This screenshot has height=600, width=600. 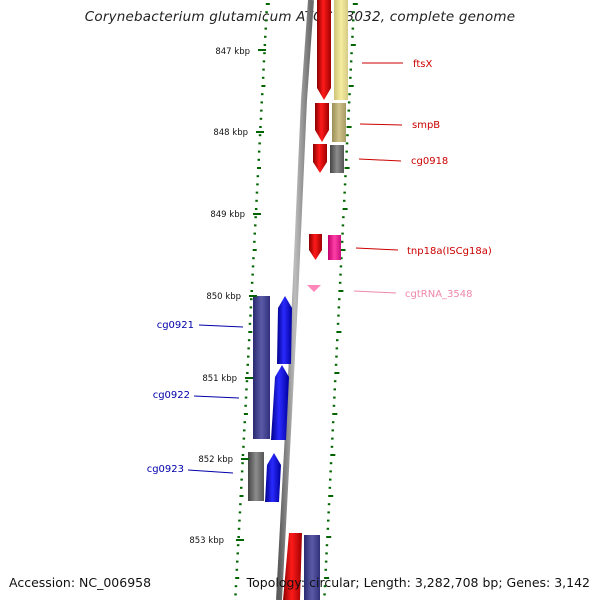 I want to click on tick-label: 852 kbp, so click(x=215, y=460).